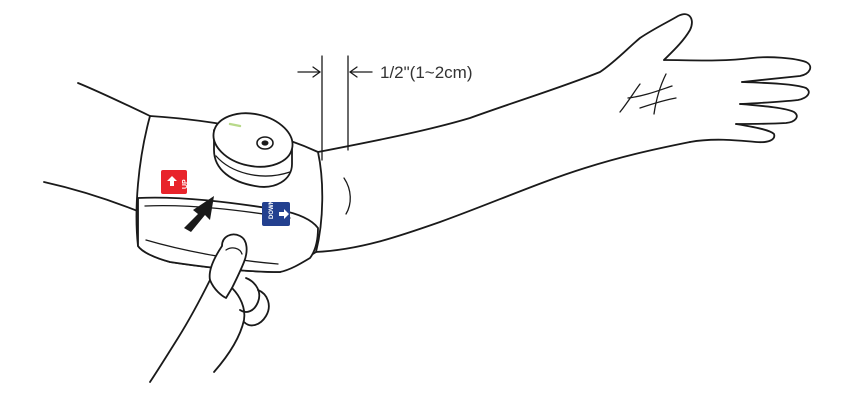 This screenshot has height=415, width=860. Describe the element at coordinates (185, 184) in the screenshot. I see `up-tab-label: UP` at that location.